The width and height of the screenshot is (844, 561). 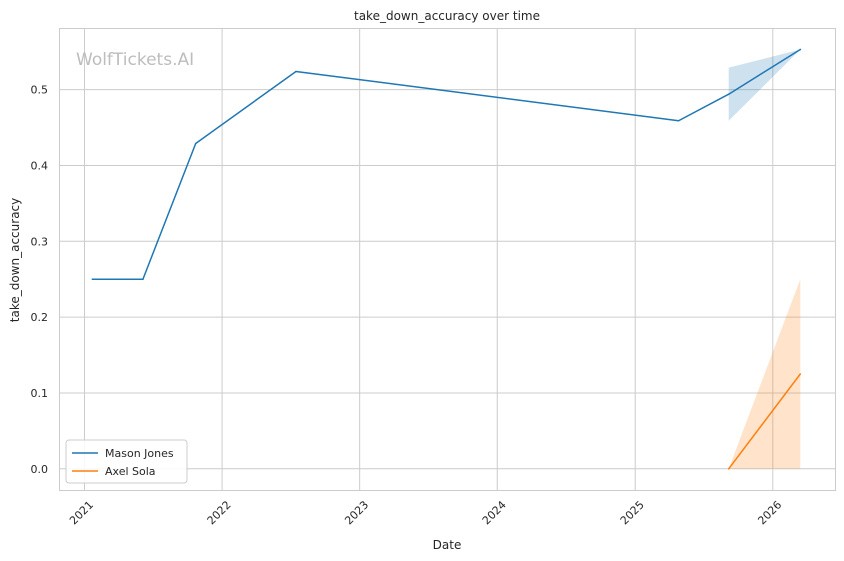 What do you see at coordinates (447, 545) in the screenshot?
I see `x-axis-title: Date` at bounding box center [447, 545].